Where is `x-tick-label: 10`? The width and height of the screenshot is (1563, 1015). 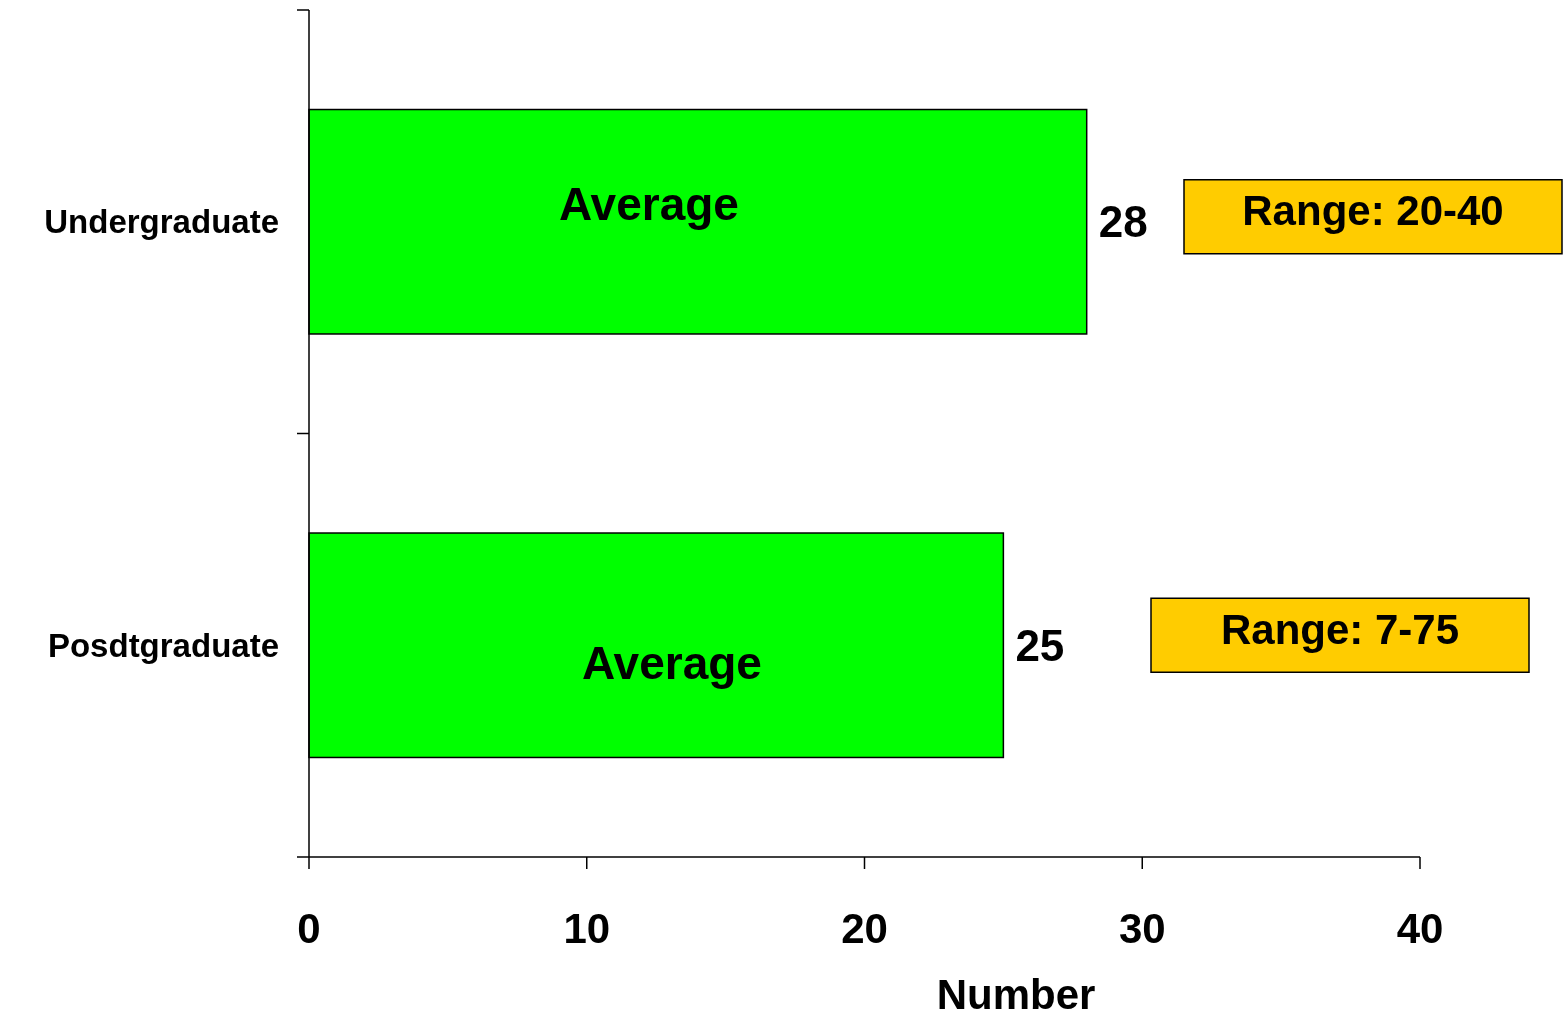
x-tick-label: 10 is located at coordinates (587, 928).